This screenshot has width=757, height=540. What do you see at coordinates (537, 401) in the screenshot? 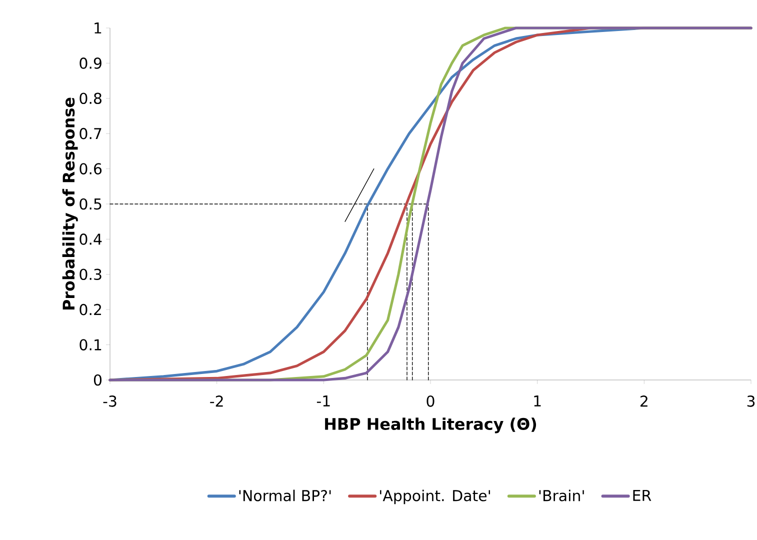
I see `x-tick-label: 1` at bounding box center [537, 401].